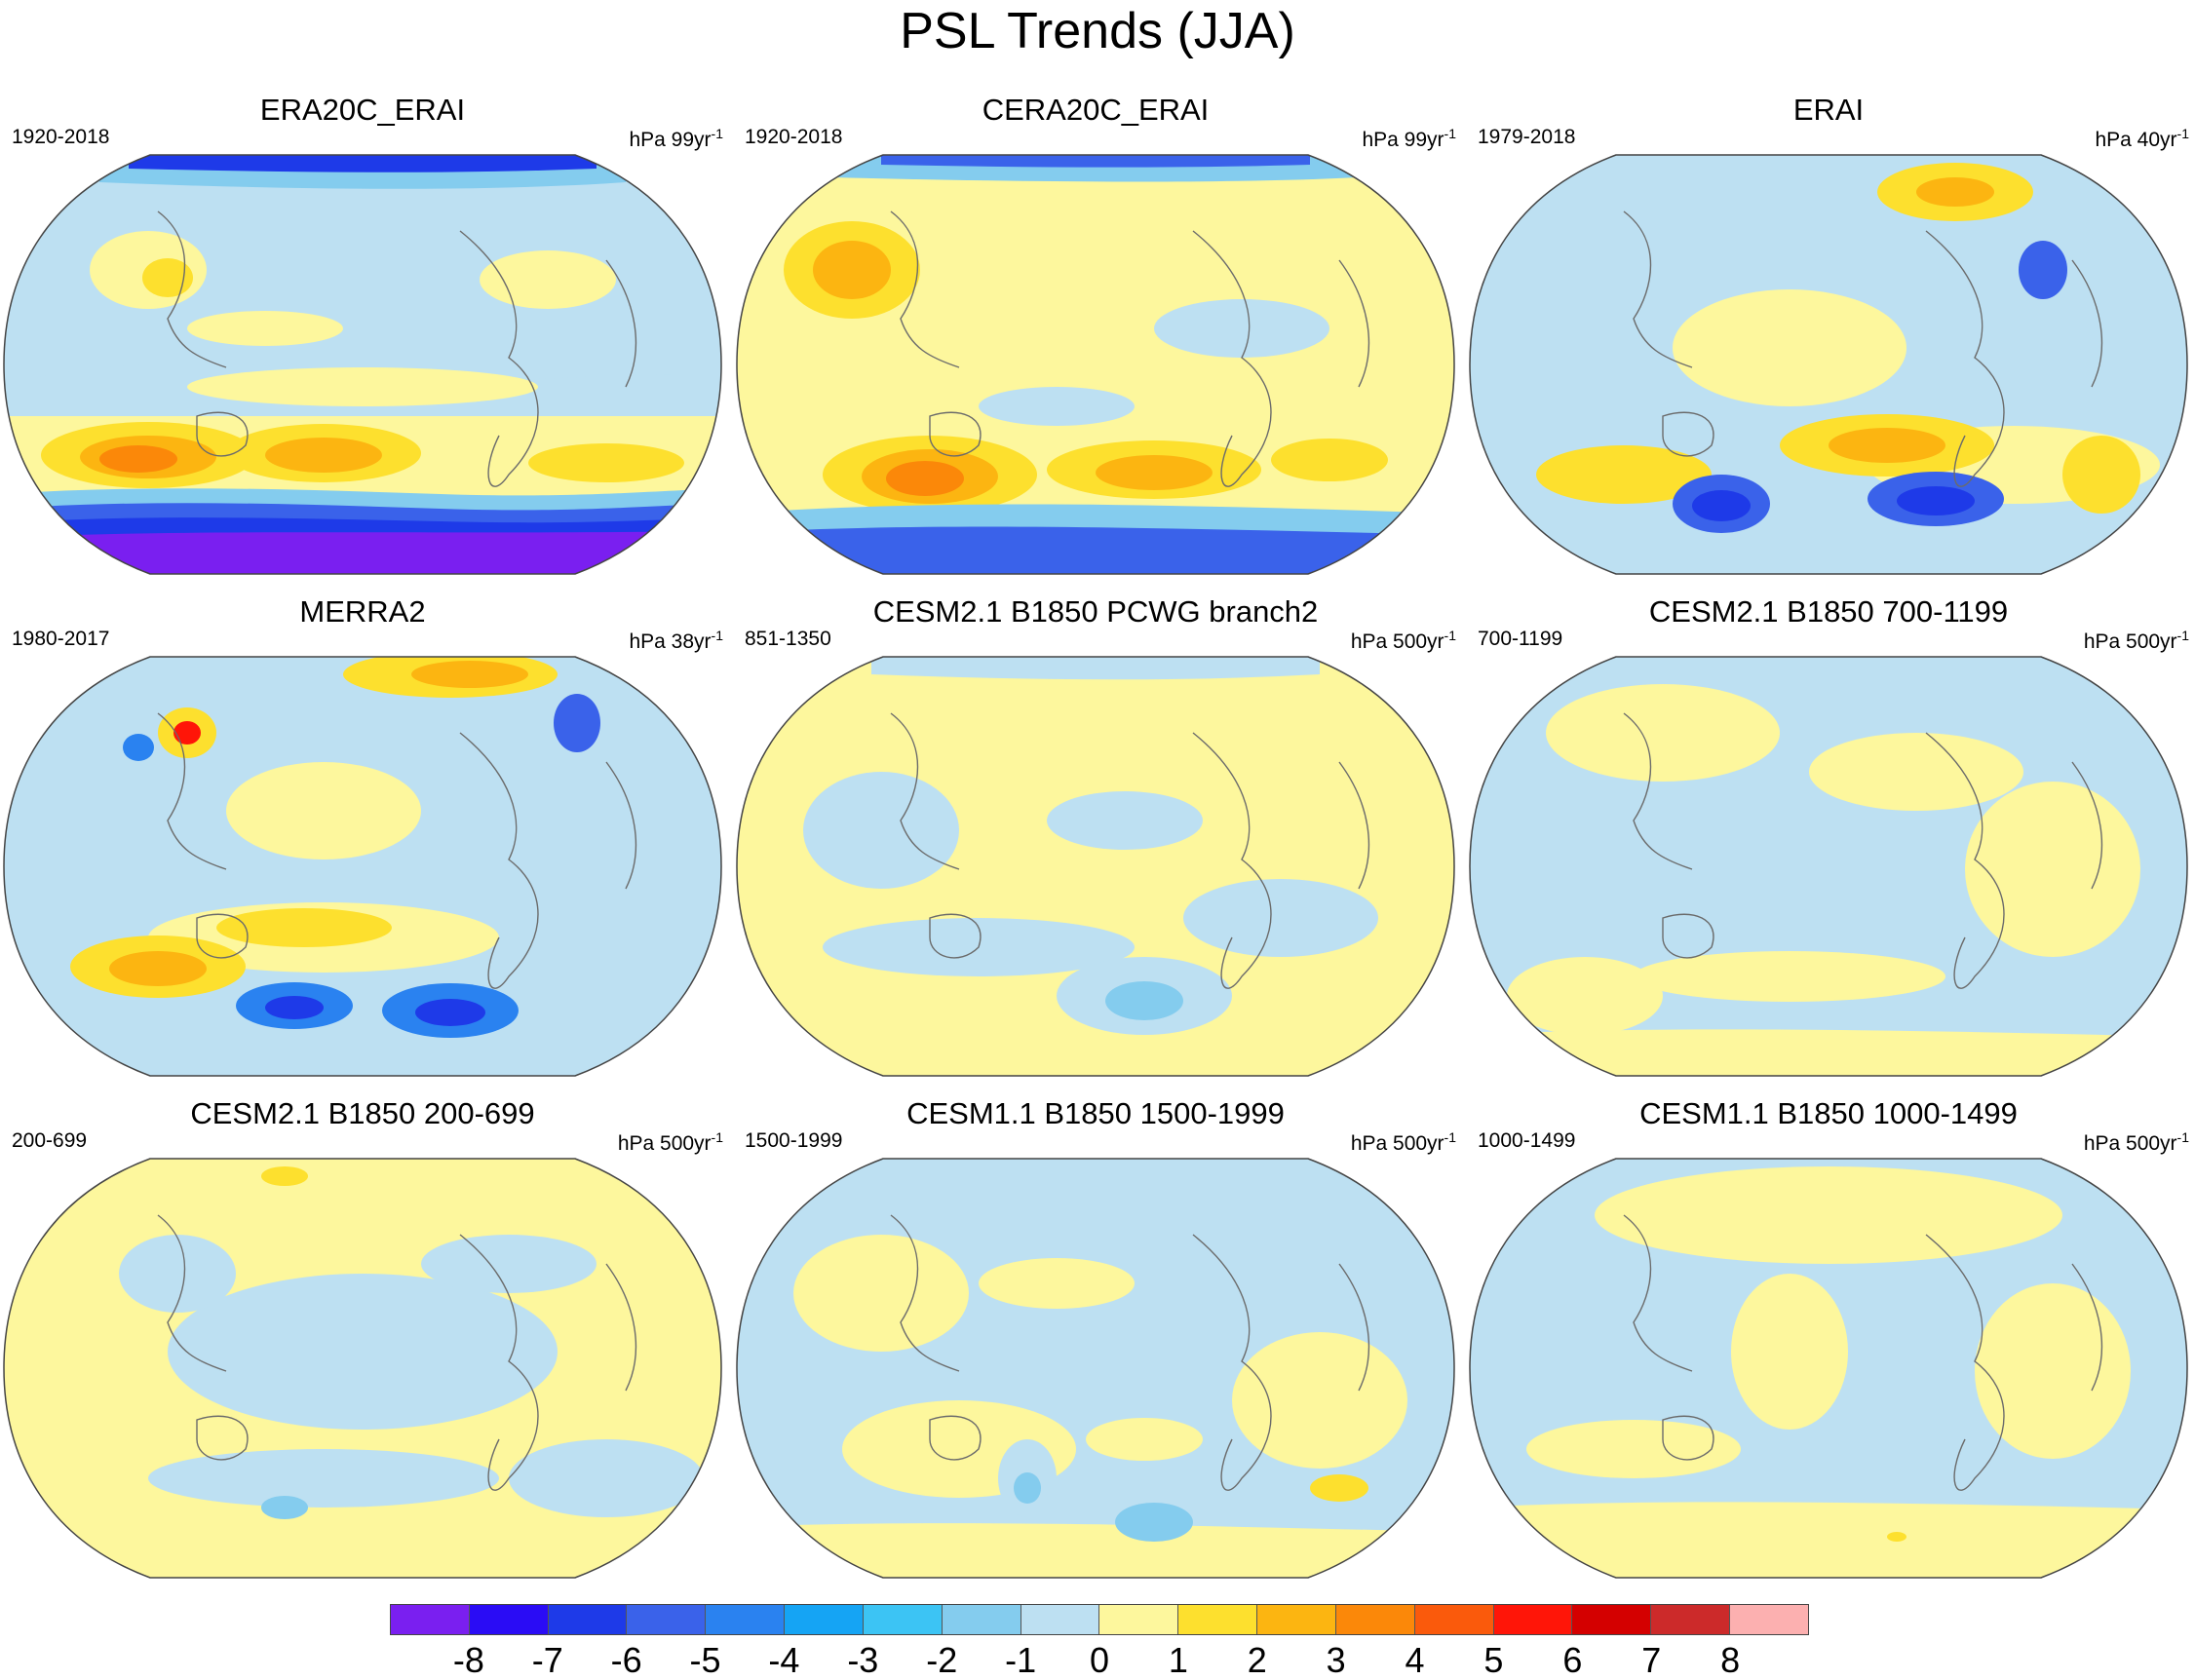  Describe the element at coordinates (50, 1140) in the screenshot. I see `panel-period: 200-699` at that location.